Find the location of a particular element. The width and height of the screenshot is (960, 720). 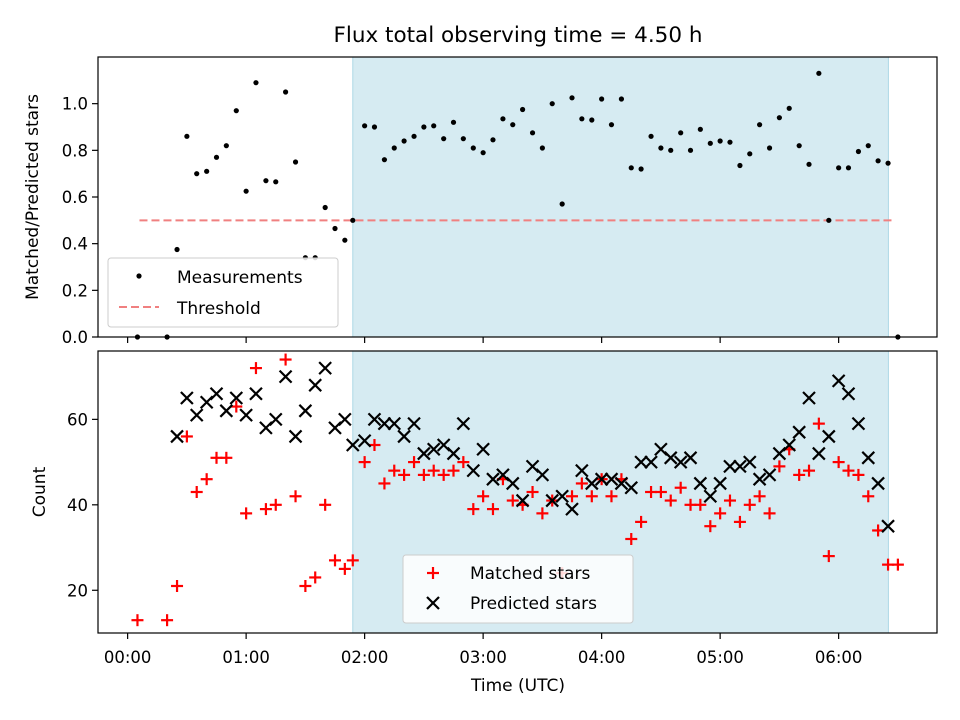

legend-predicted-label: Predicted stars is located at coordinates (533, 604).